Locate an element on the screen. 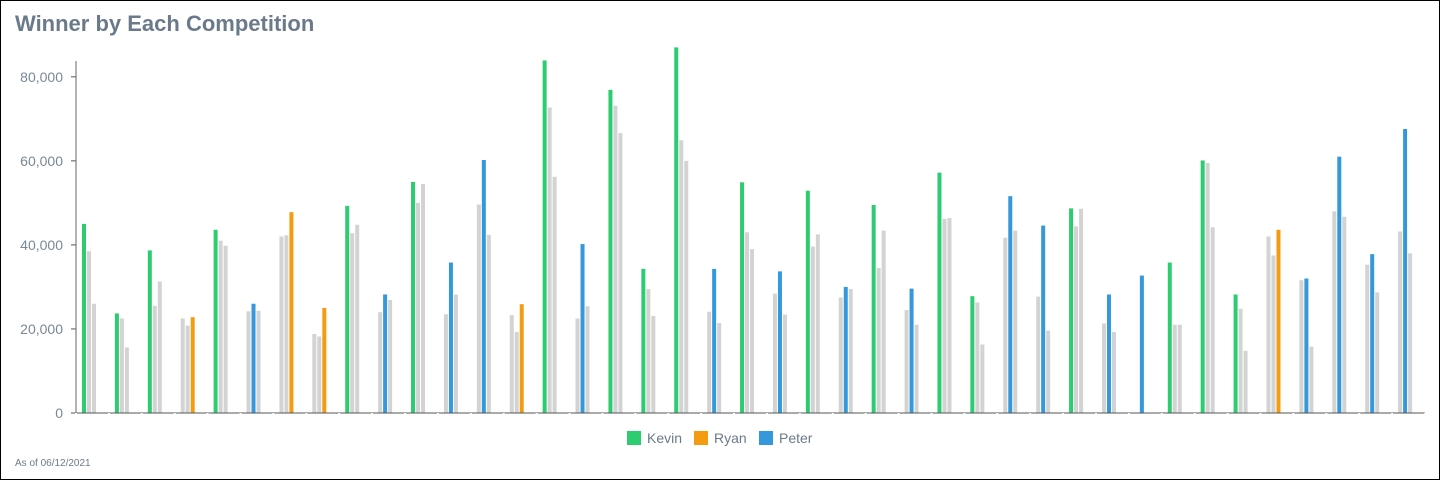  legend-label-ryan: Ryan is located at coordinates (730, 438).